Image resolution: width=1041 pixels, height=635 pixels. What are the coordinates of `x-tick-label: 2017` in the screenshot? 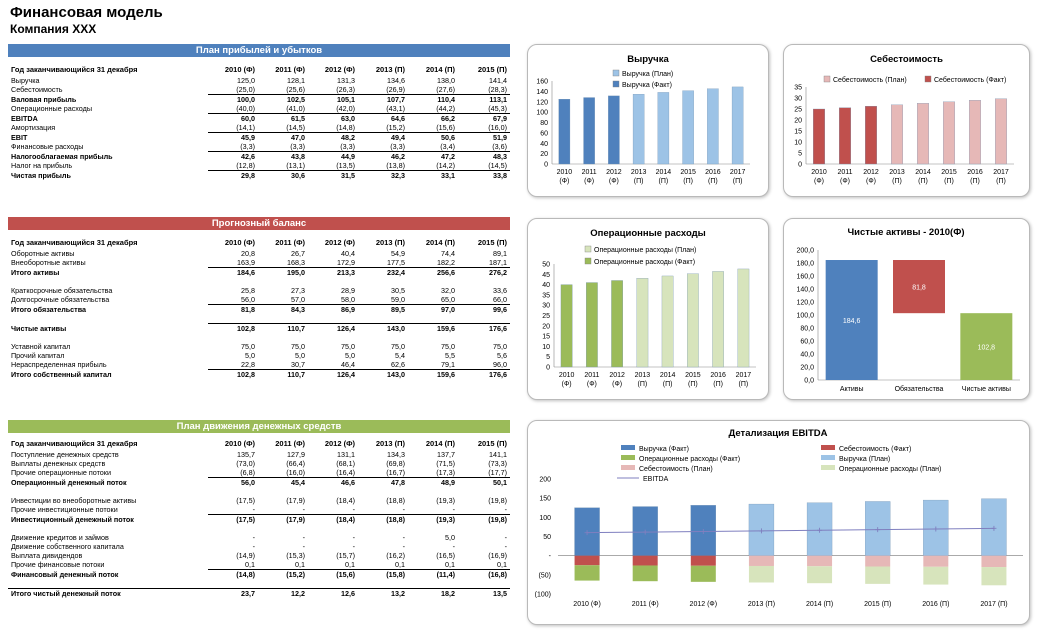 It's located at (738, 172).